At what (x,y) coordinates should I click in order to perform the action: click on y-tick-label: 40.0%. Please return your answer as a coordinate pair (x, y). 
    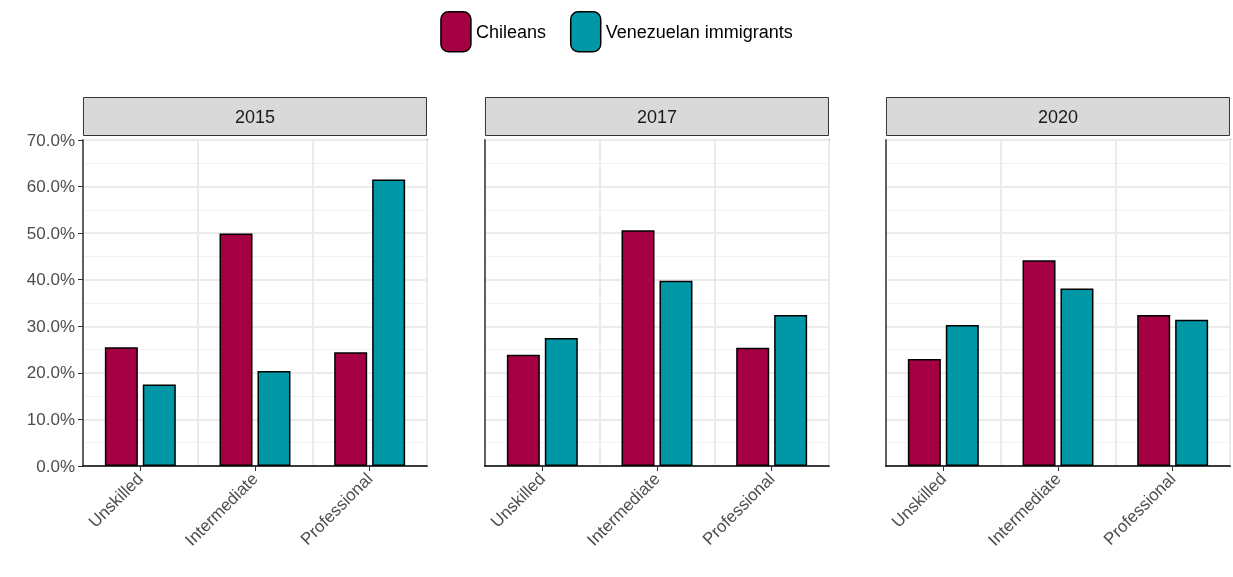
    Looking at the image, I should click on (50, 280).